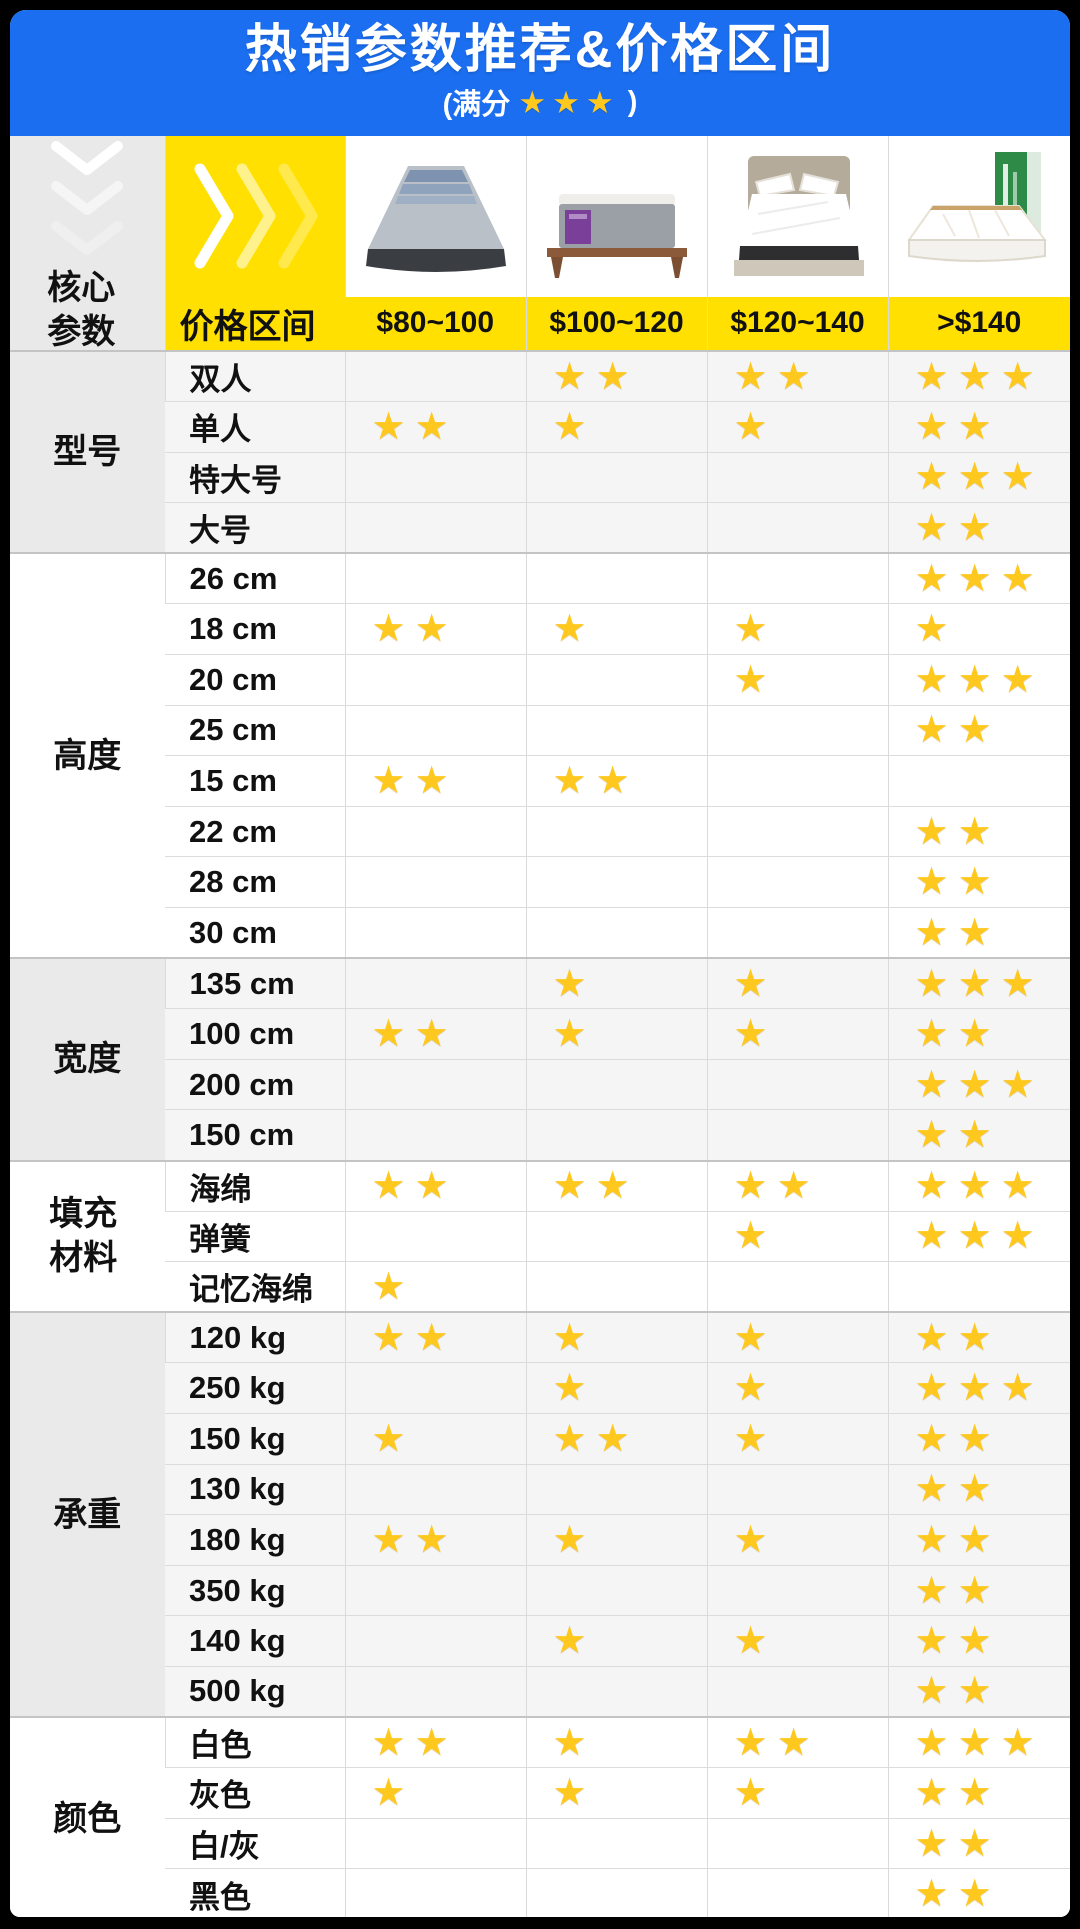 The width and height of the screenshot is (1080, 1929). What do you see at coordinates (238, 1337) in the screenshot?
I see `param-label: 120 kg` at bounding box center [238, 1337].